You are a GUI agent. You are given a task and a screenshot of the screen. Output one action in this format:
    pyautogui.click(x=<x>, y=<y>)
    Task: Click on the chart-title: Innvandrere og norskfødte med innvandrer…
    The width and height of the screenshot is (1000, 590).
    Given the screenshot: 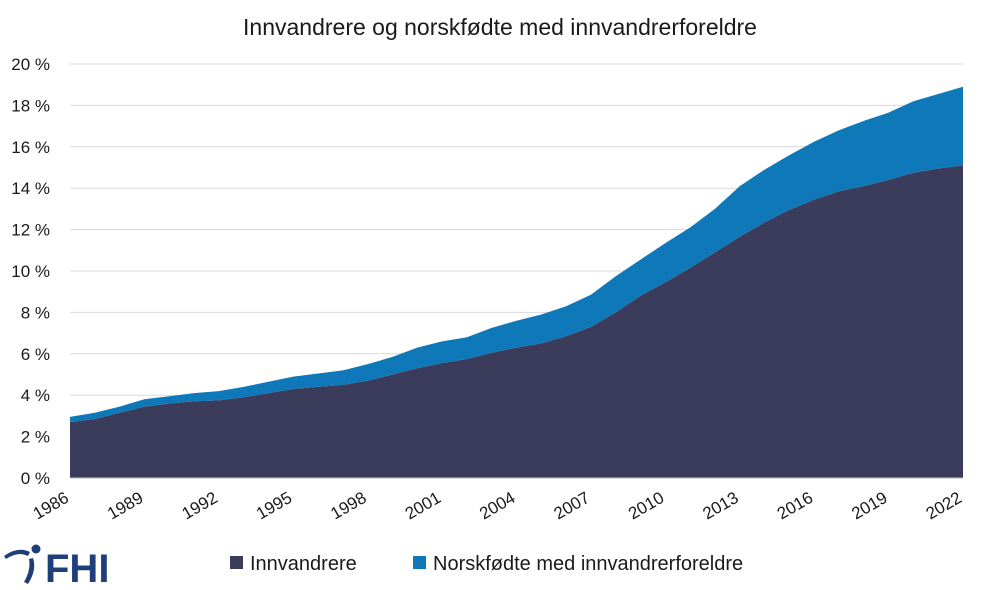 What is the action you would take?
    pyautogui.click(x=500, y=27)
    